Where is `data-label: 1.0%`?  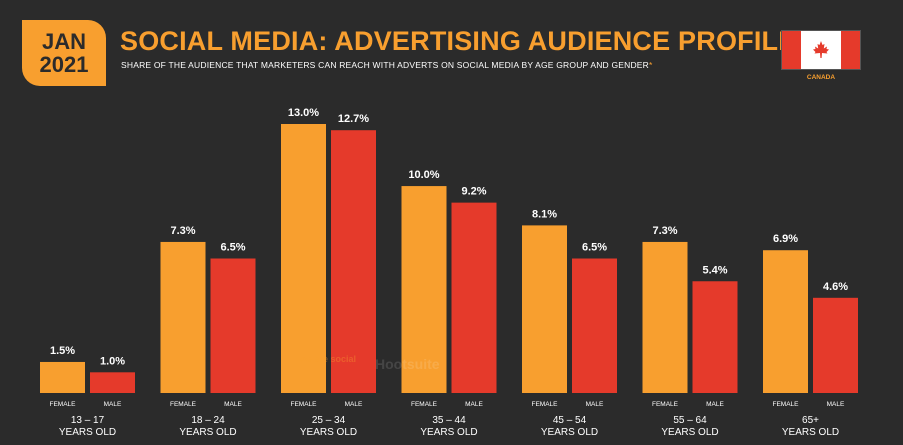
data-label: 1.0% is located at coordinates (112, 361).